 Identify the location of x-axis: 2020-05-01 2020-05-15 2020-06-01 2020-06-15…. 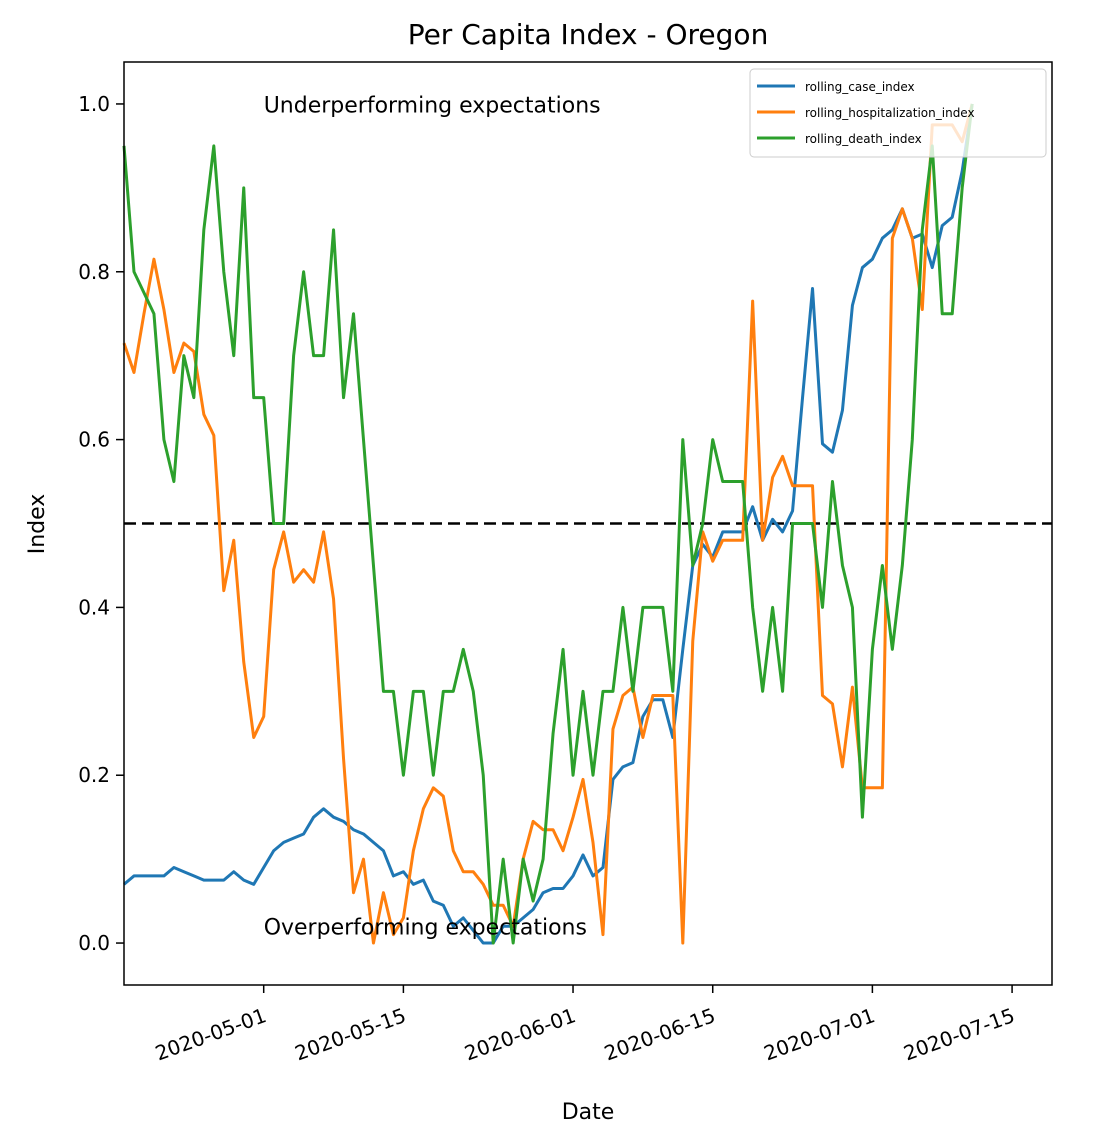
(585, 1025).